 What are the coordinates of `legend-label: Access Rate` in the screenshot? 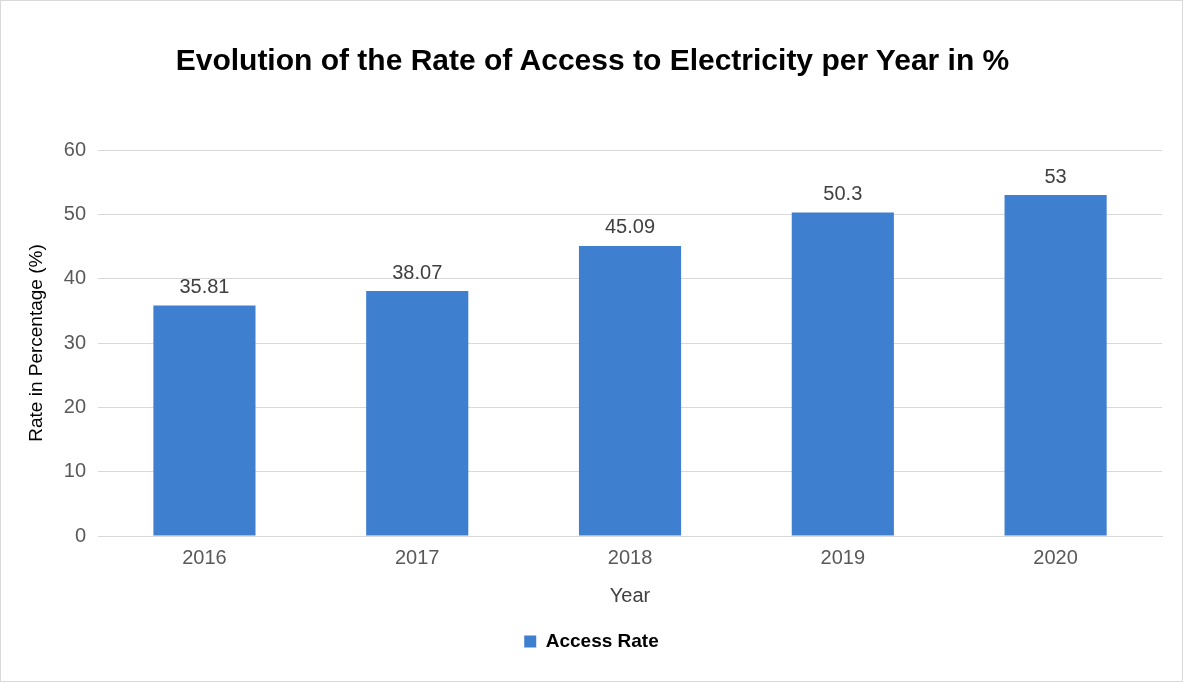 It's located at (602, 640).